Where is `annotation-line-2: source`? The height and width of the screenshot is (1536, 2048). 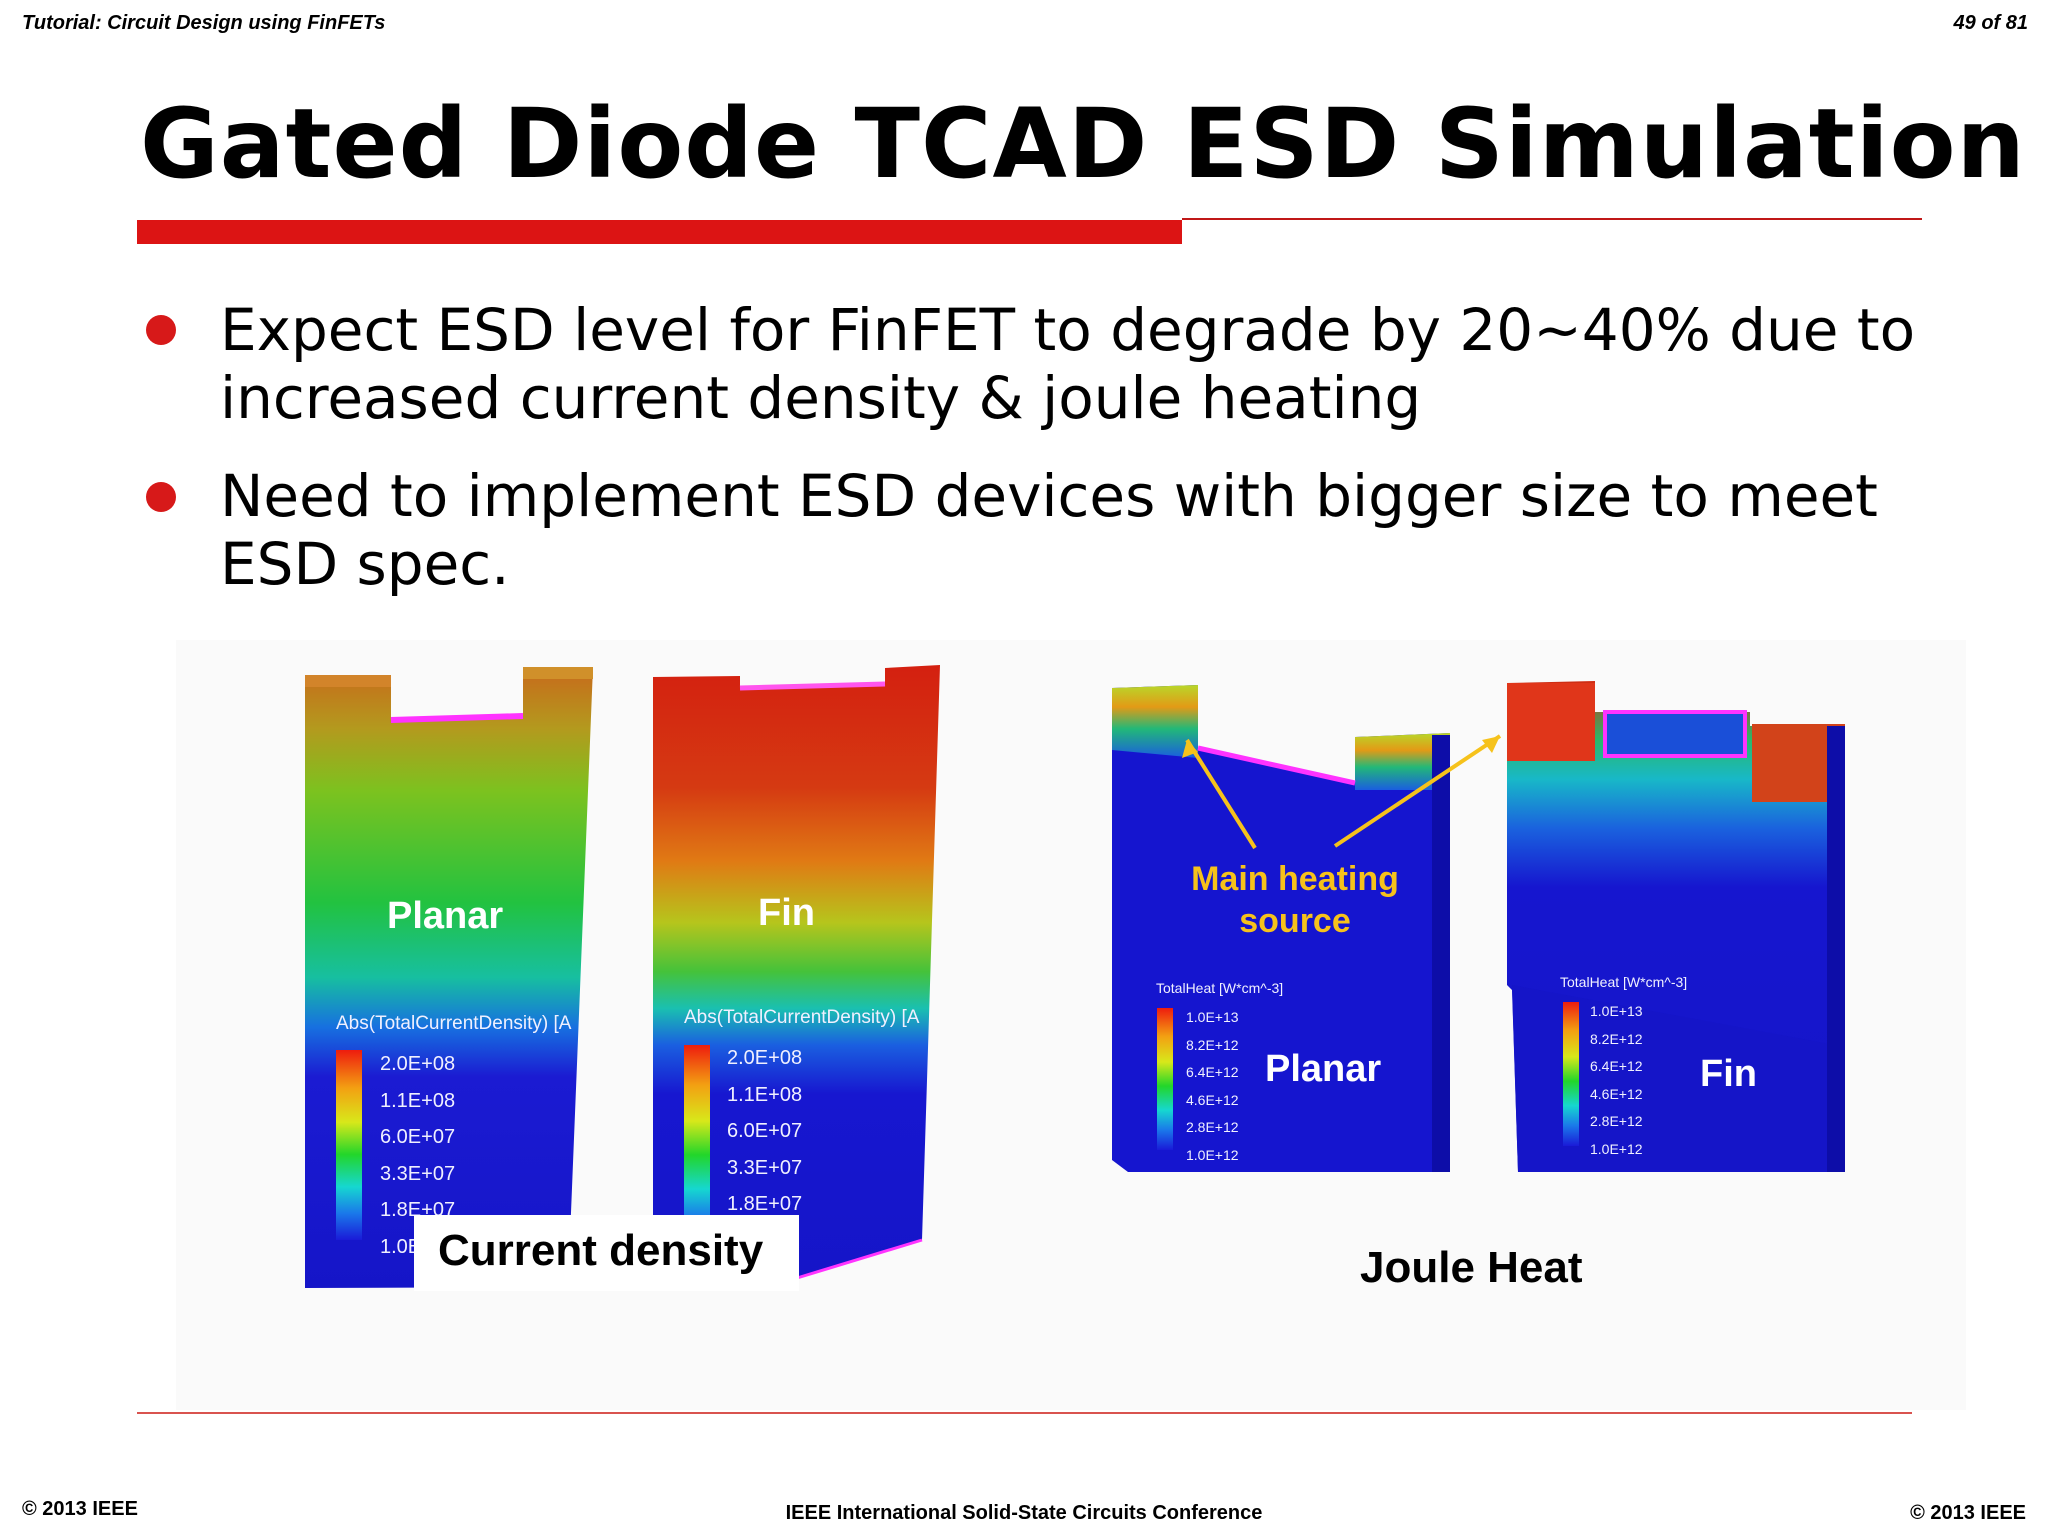 annotation-line-2: source is located at coordinates (1295, 921).